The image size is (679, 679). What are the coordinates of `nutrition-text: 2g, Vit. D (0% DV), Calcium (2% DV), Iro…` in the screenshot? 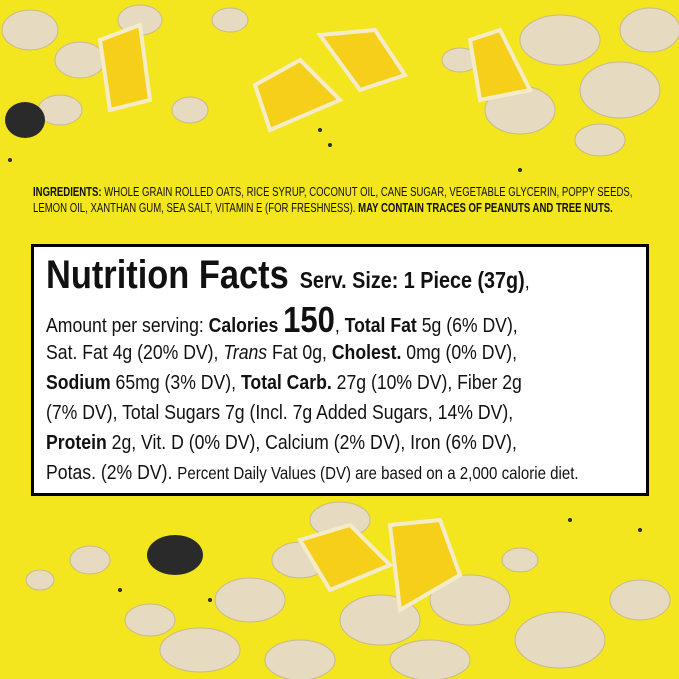 It's located at (311, 442).